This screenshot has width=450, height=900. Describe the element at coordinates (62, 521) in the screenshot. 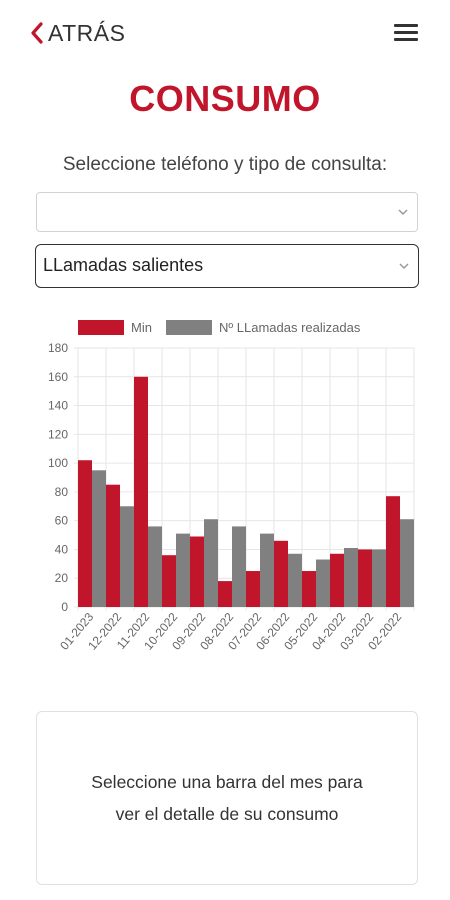

I see `y-tick-label: 60` at that location.